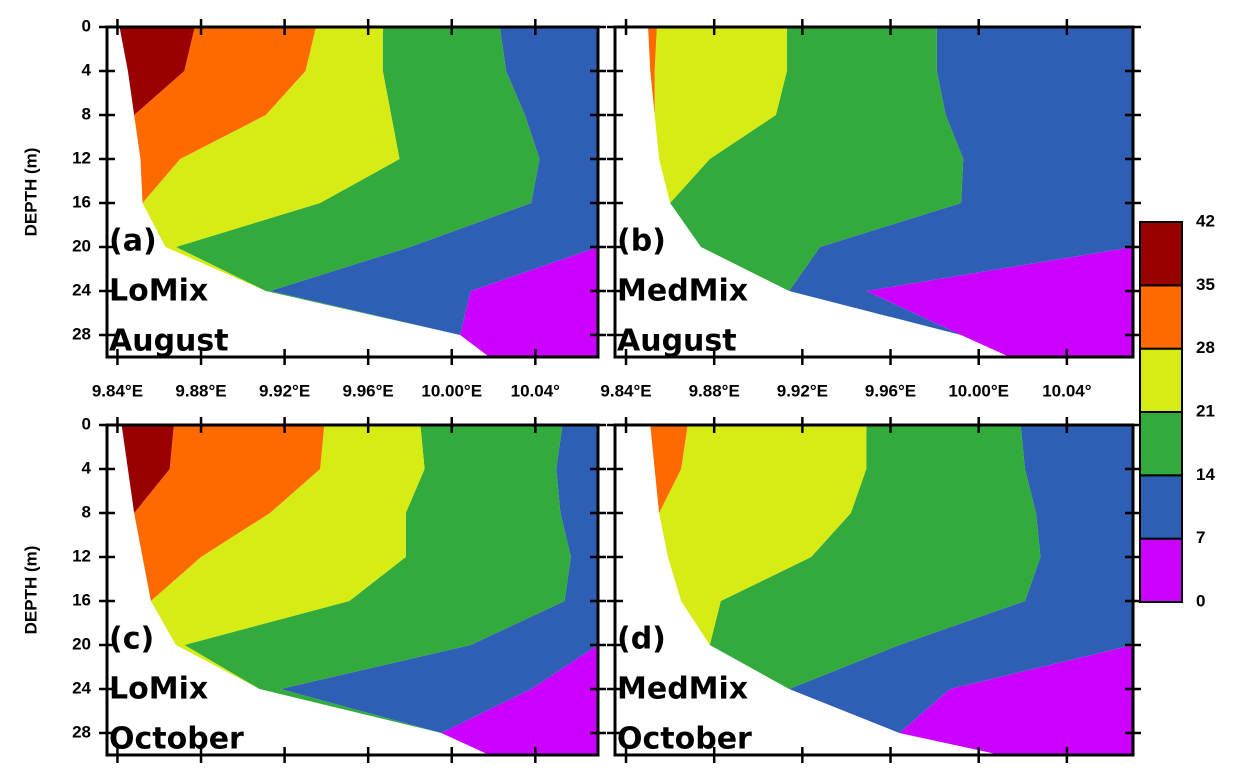  What do you see at coordinates (1205, 220) in the screenshot?
I see `colorbar-label: 42` at bounding box center [1205, 220].